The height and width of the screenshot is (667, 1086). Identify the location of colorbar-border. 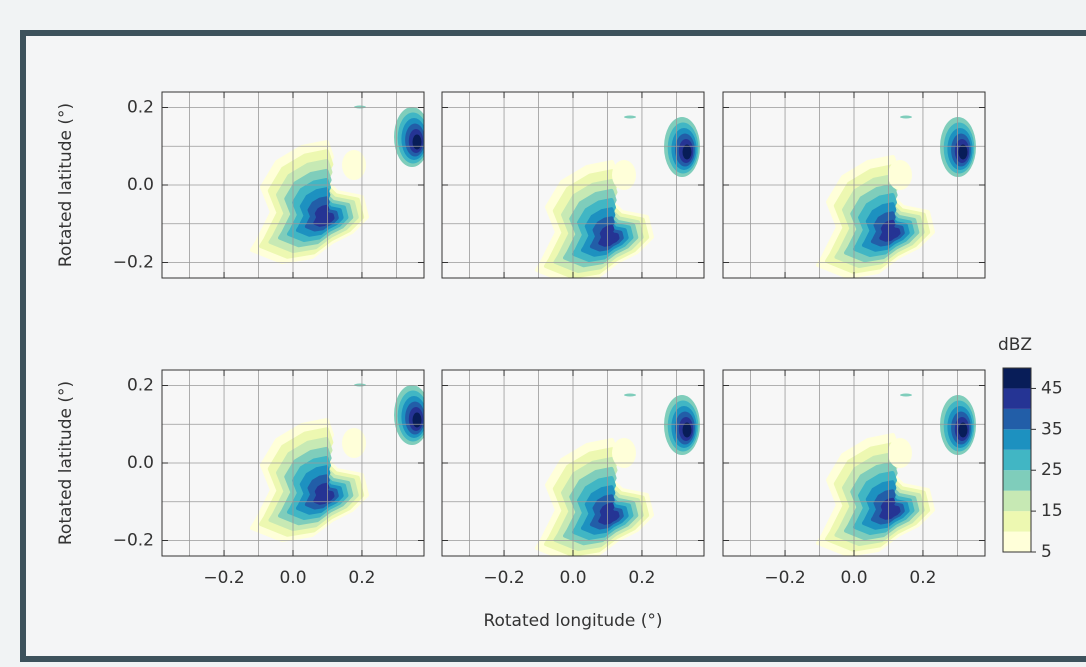
(1017, 460).